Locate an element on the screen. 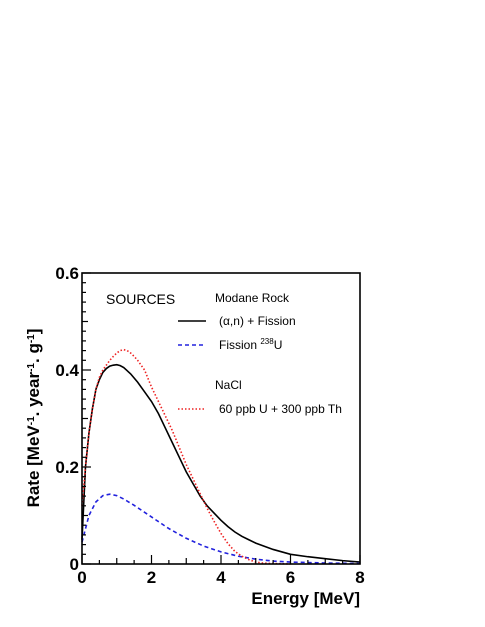 This screenshot has width=485, height=627. x-tick-label: 4 is located at coordinates (221, 577).